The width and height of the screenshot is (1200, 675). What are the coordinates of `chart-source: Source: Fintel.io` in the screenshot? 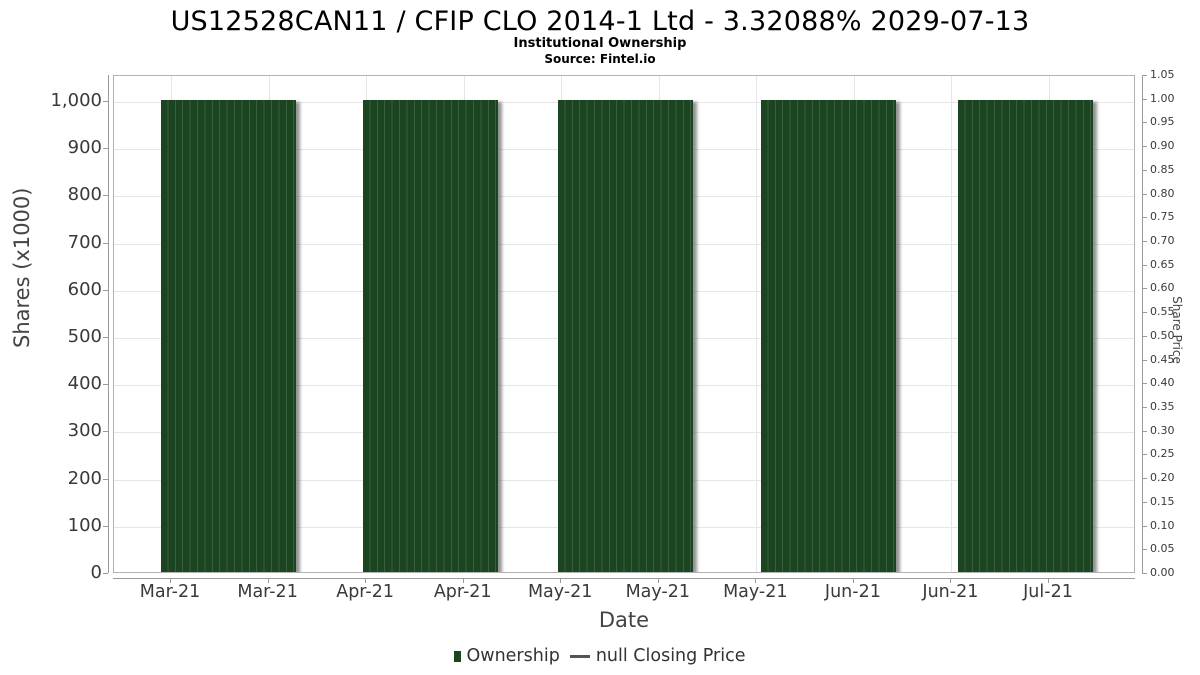 It's located at (600, 59).